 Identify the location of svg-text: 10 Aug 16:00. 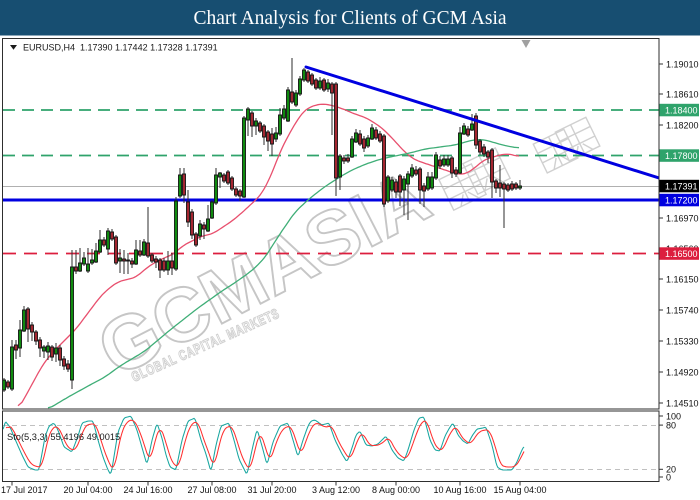
(459, 490).